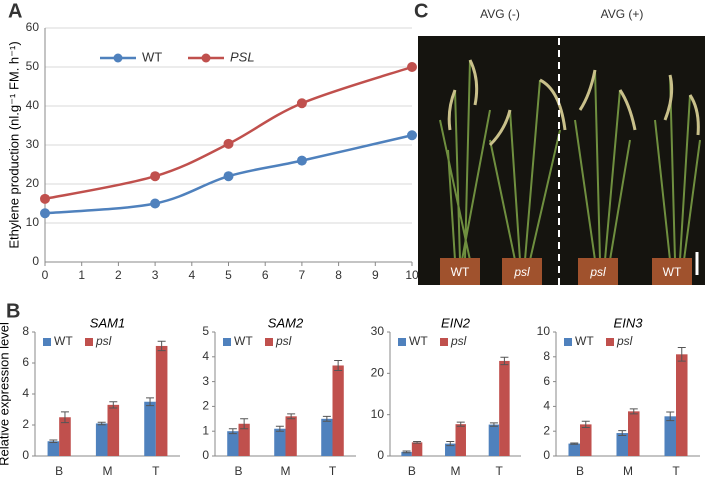 This screenshot has width=709, height=498. I want to click on y-tick-label: 3, so click(205, 381).